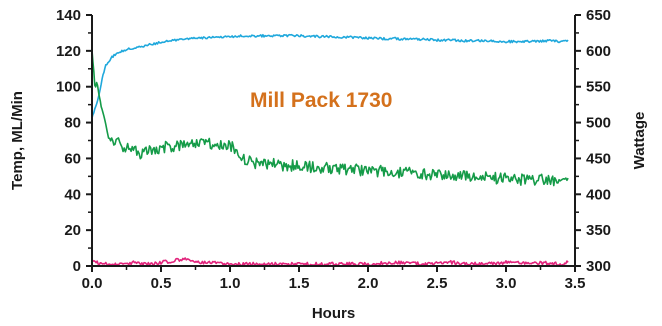 The height and width of the screenshot is (326, 662). What do you see at coordinates (598, 230) in the screenshot?
I see `y-right-tick-label: 350` at bounding box center [598, 230].